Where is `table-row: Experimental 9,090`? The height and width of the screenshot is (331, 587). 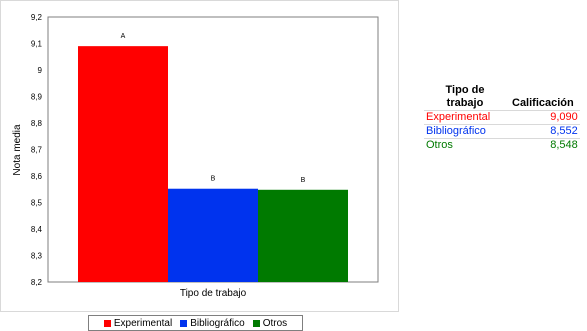
table-row: Experimental 9,090 is located at coordinates (502, 117).